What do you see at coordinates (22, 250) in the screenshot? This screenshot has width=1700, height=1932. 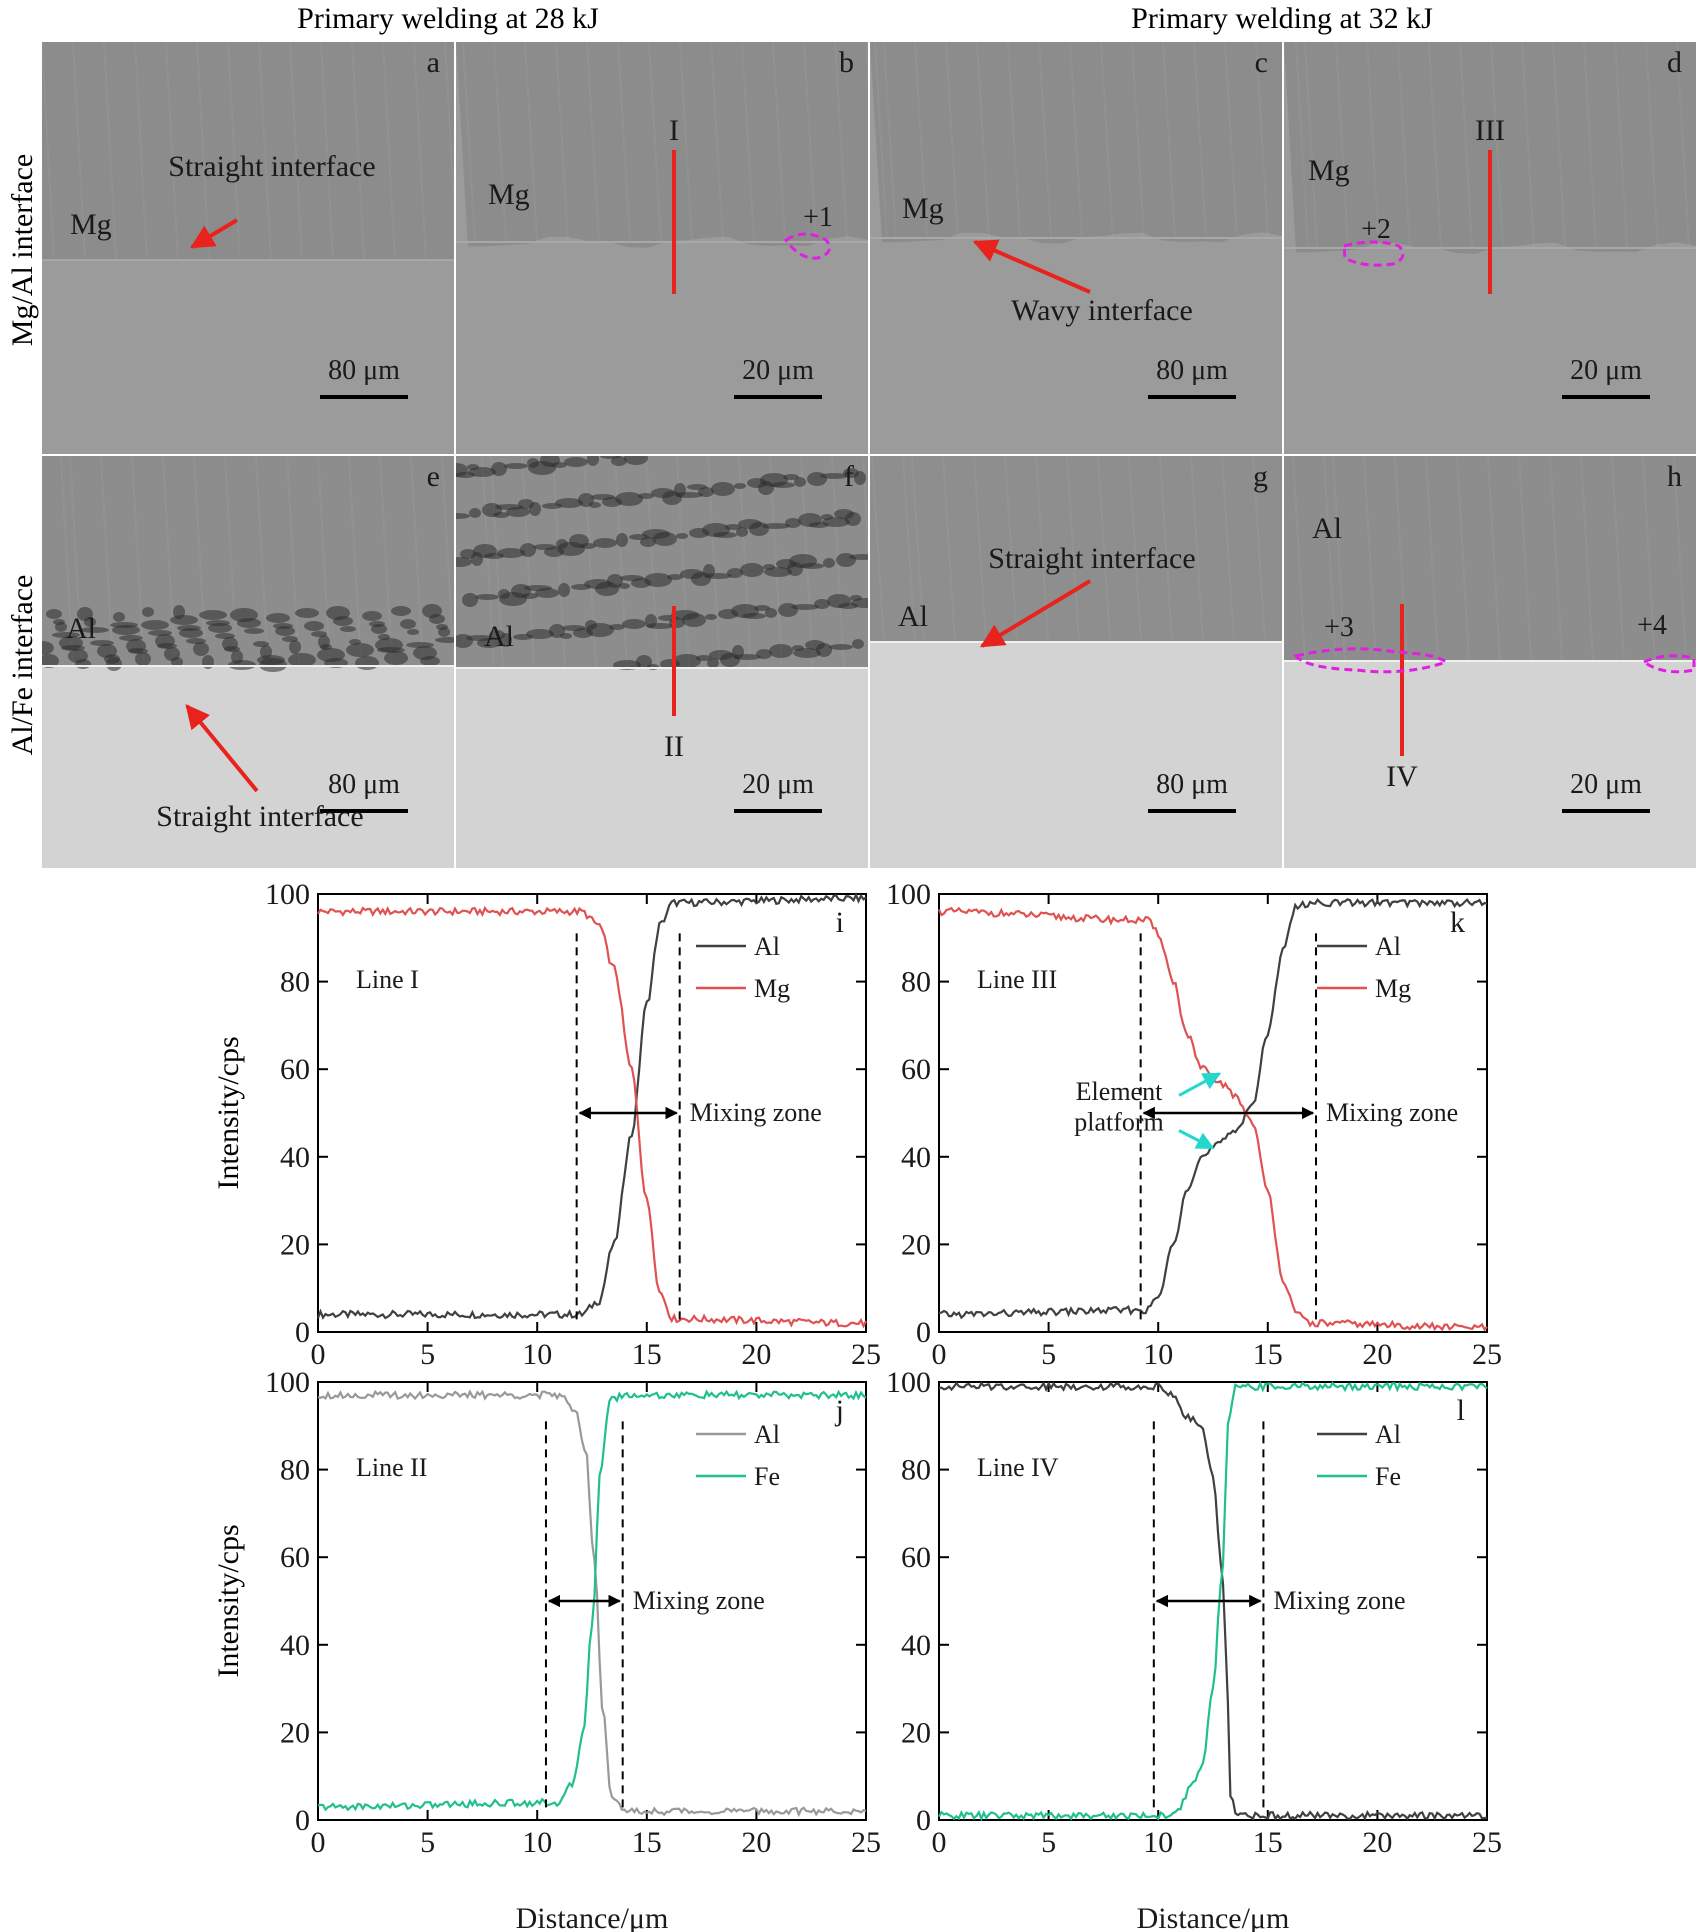 I see `row-label-mg-al: Mg/Al interface` at bounding box center [22, 250].